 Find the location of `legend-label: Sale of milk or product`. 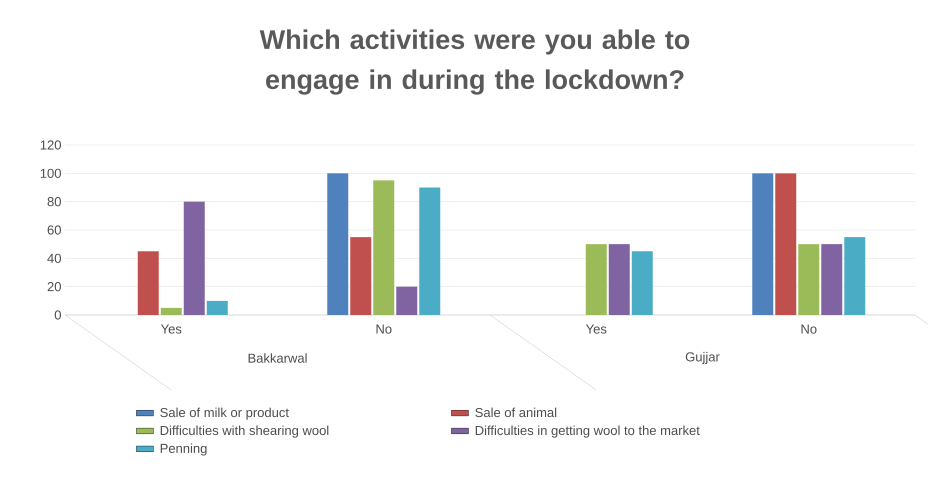

legend-label: Sale of milk or product is located at coordinates (224, 414).